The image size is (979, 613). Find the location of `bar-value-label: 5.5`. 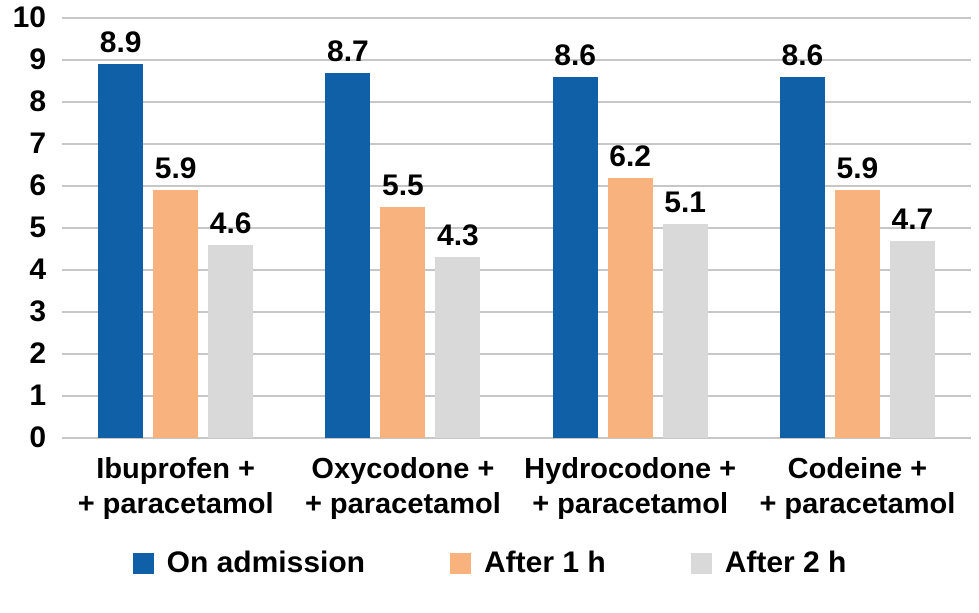

bar-value-label: 5.5 is located at coordinates (403, 185).